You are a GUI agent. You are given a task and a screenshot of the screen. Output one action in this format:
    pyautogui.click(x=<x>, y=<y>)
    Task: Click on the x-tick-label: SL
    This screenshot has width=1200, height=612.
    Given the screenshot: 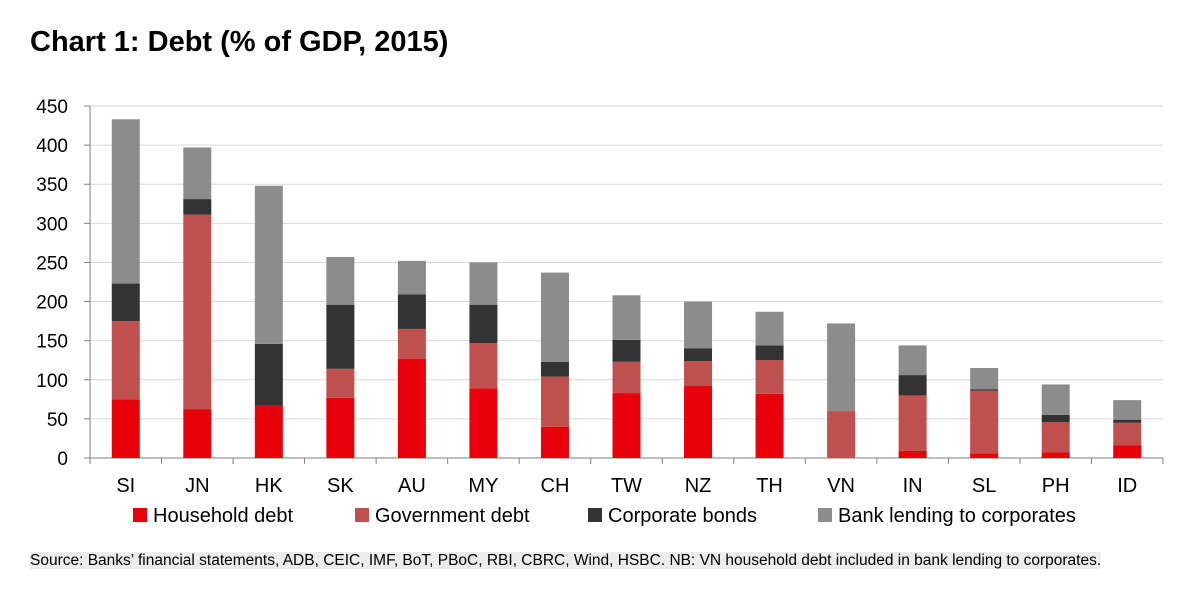 What is the action you would take?
    pyautogui.click(x=984, y=486)
    